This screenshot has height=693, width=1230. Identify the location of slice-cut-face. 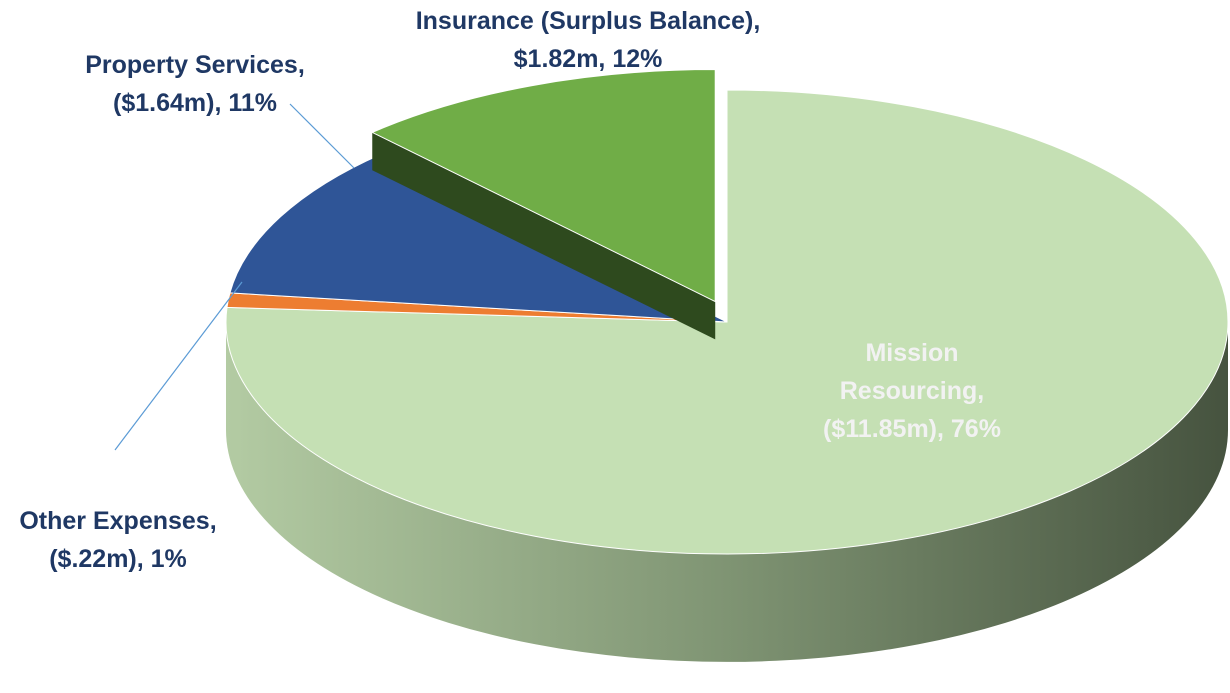
(544, 236).